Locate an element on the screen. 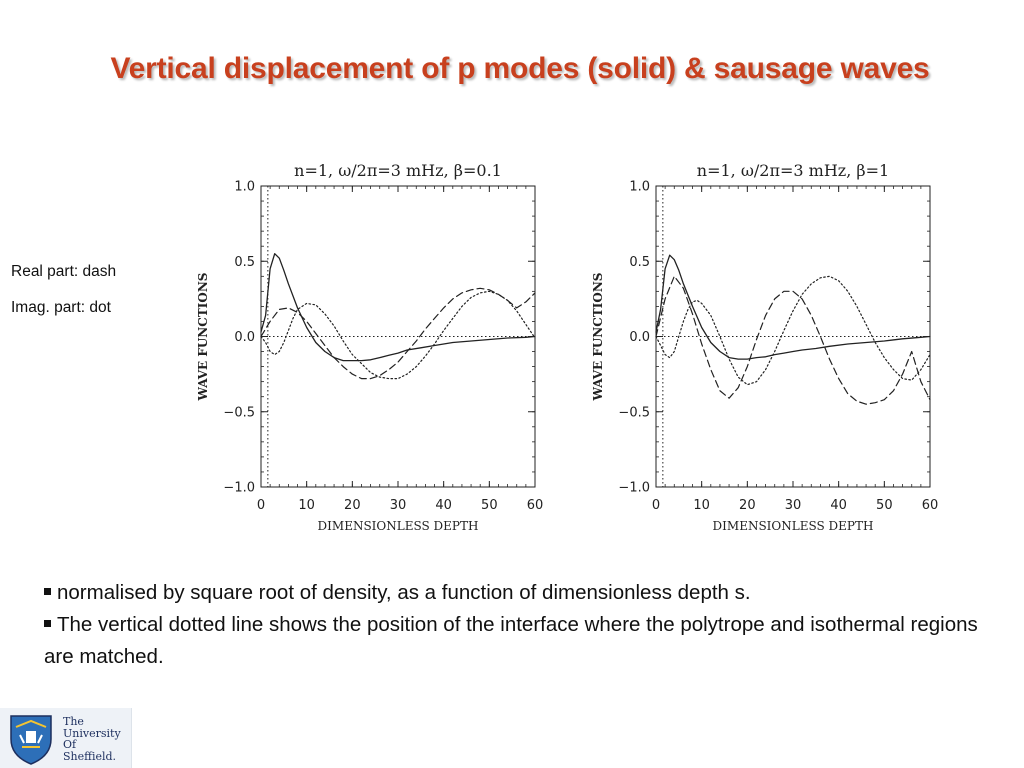 The image size is (1024, 768). series-line-dot is located at coordinates (398, 335).